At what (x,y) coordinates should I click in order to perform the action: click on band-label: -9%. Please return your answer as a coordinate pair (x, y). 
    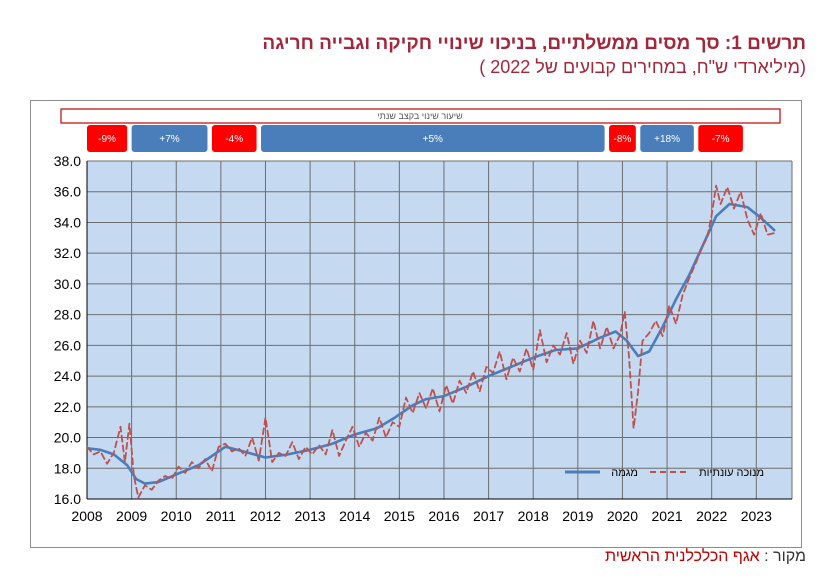
    Looking at the image, I should click on (107, 139).